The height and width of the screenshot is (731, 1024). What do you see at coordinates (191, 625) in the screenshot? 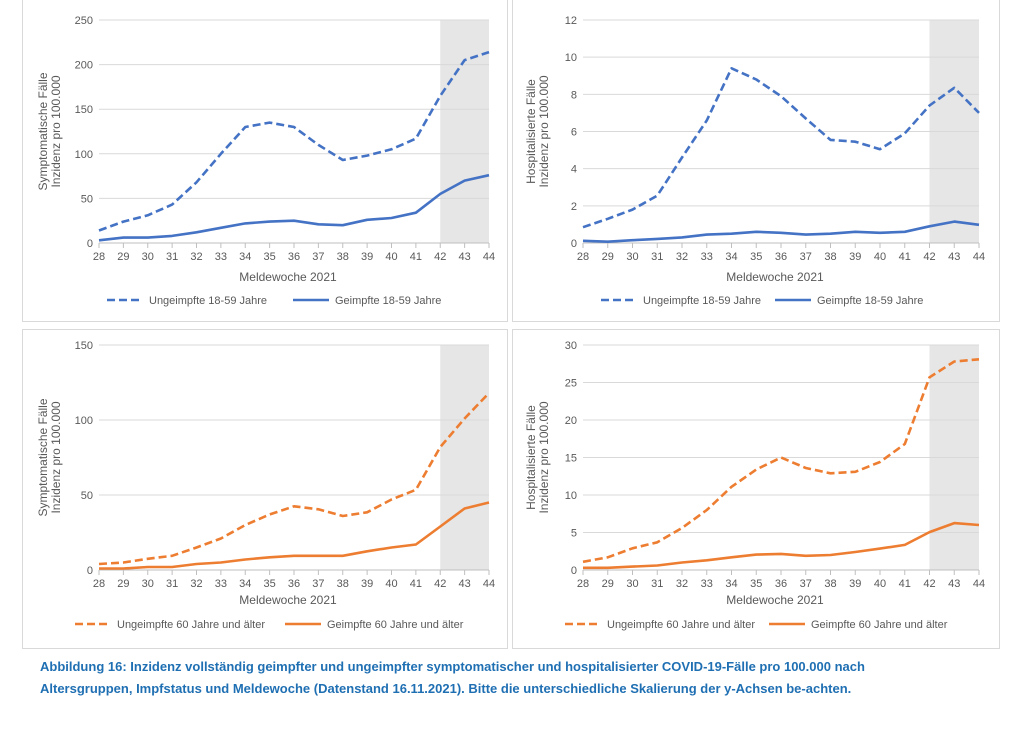
I see `legend-label: Ungeimpfte 60 Jahre und älter` at bounding box center [191, 625].